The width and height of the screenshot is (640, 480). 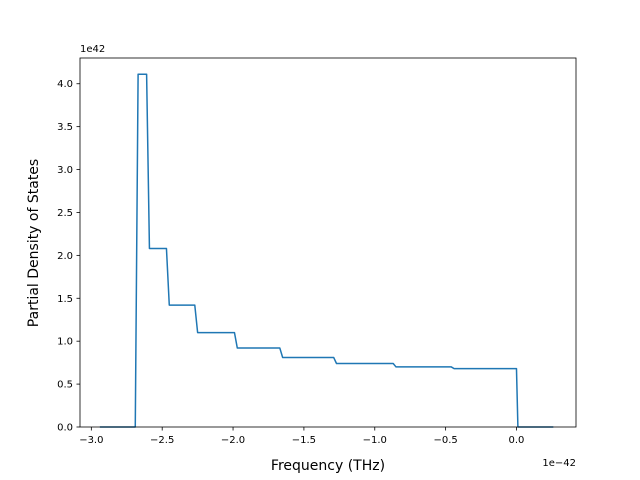 I want to click on y-axis-ticks: 0.0 0.5 1.0 1.5 2.0 2.5 3.0 3.5 4.0, so click(x=68, y=256).